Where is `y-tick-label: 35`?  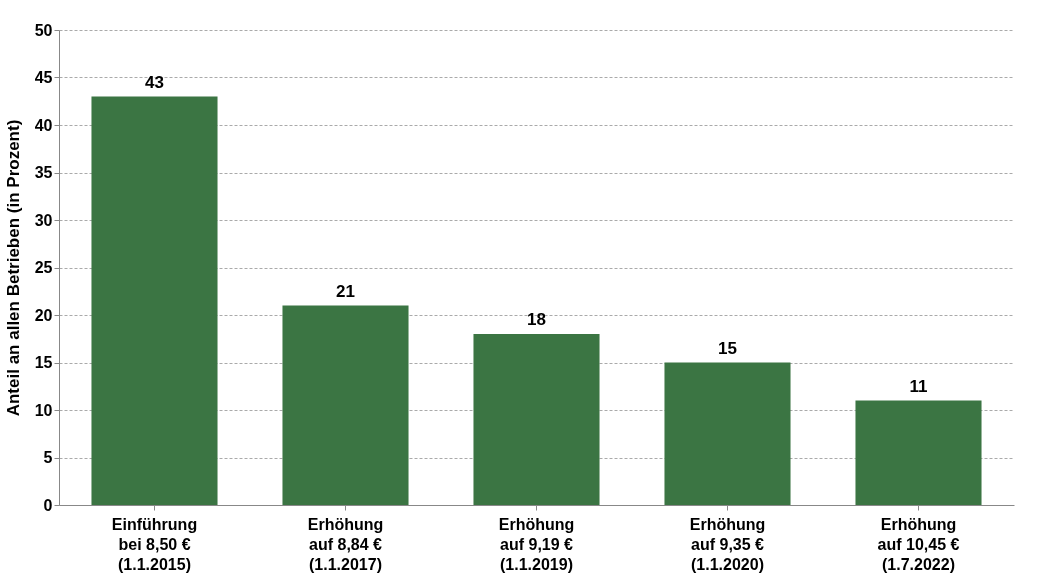 y-tick-label: 35 is located at coordinates (43, 172).